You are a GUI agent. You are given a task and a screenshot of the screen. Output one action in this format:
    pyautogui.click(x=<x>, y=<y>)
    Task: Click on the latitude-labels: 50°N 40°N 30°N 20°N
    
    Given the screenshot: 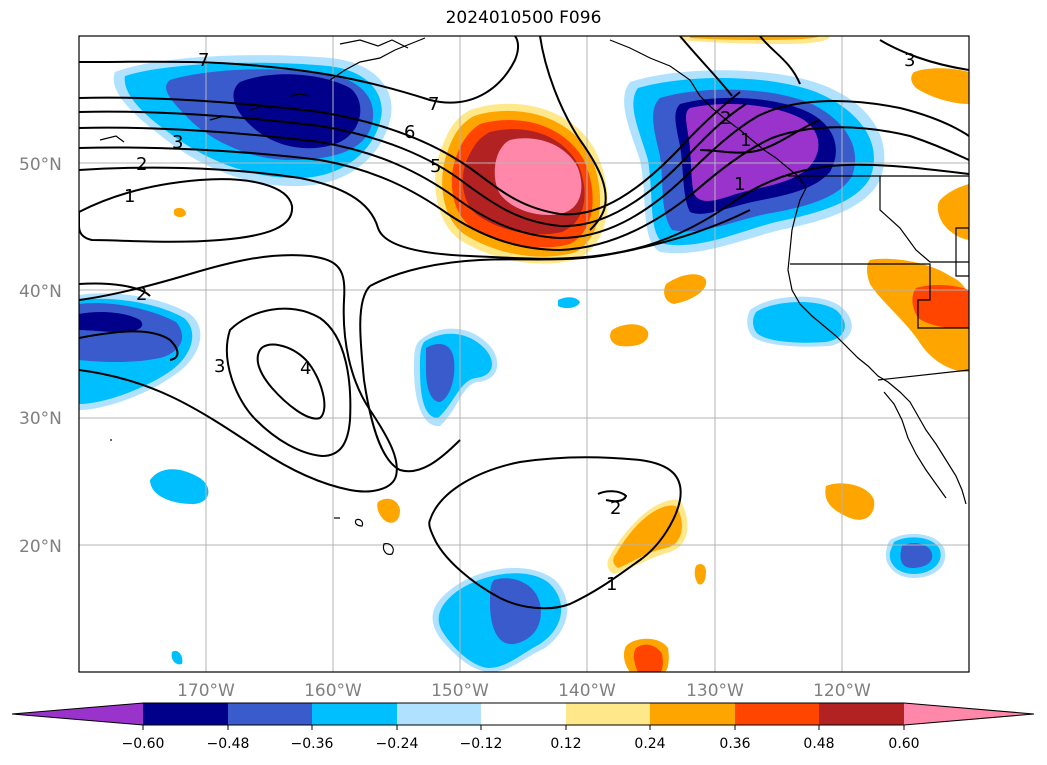 What is the action you would take?
    pyautogui.click(x=40, y=356)
    